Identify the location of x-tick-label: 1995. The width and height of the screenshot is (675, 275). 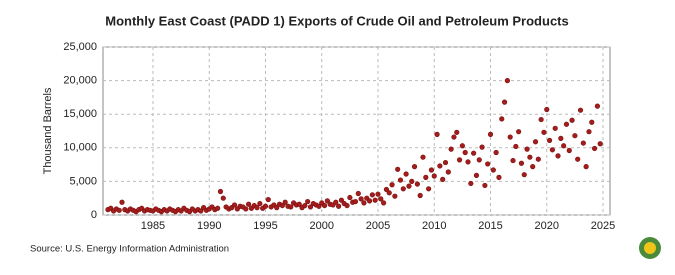
(265, 226).